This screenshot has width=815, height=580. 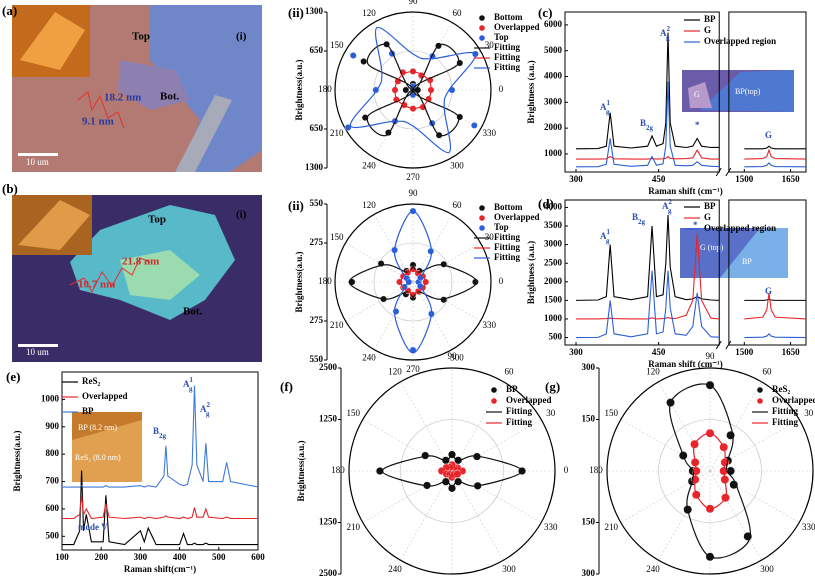 What do you see at coordinates (10, 188) in the screenshot?
I see `panel-label: (b)` at bounding box center [10, 188].